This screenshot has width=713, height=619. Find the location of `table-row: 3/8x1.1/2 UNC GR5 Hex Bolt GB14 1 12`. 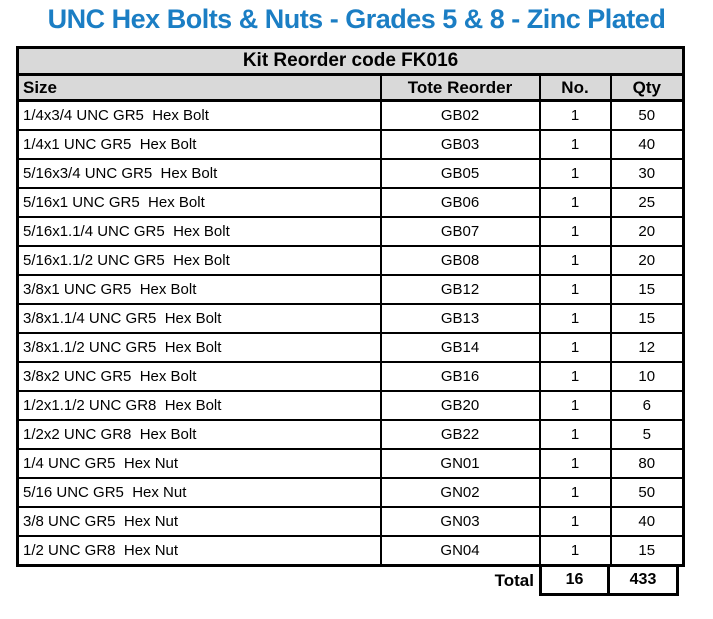

table-row: 3/8x1.1/2 UNC GR5 Hex Bolt GB14 1 12 is located at coordinates (350, 347).